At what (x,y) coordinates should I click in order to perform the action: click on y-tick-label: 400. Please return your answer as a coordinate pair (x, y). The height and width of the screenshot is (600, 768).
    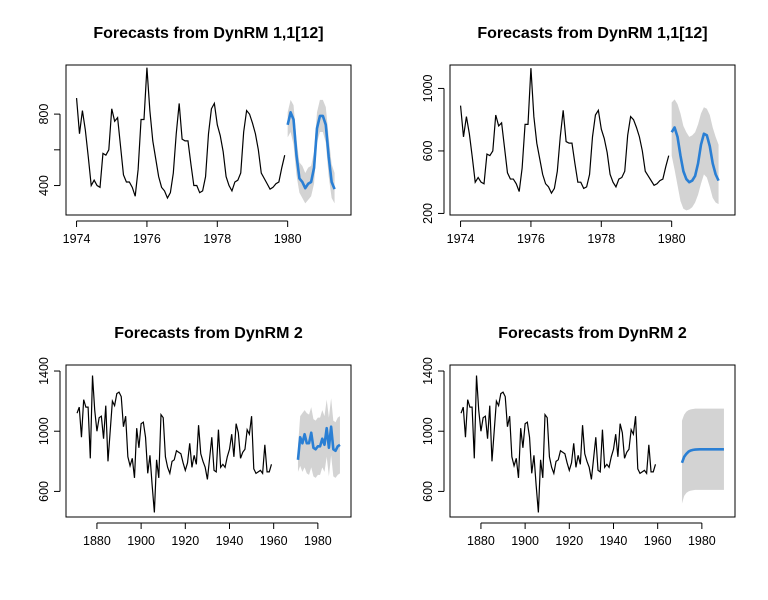
    Looking at the image, I should click on (44, 185).